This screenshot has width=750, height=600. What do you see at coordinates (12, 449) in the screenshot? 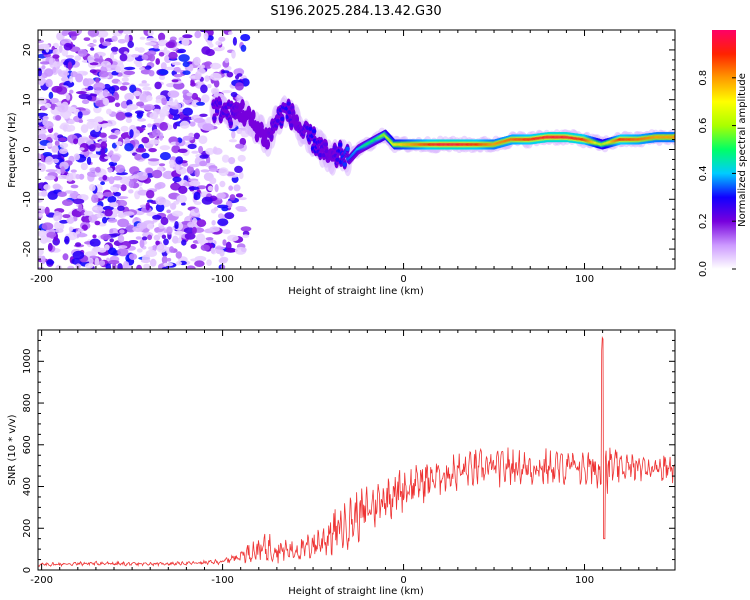
I see `snr-y-axis-label: SNR (10 * v/v)` at bounding box center [12, 449].